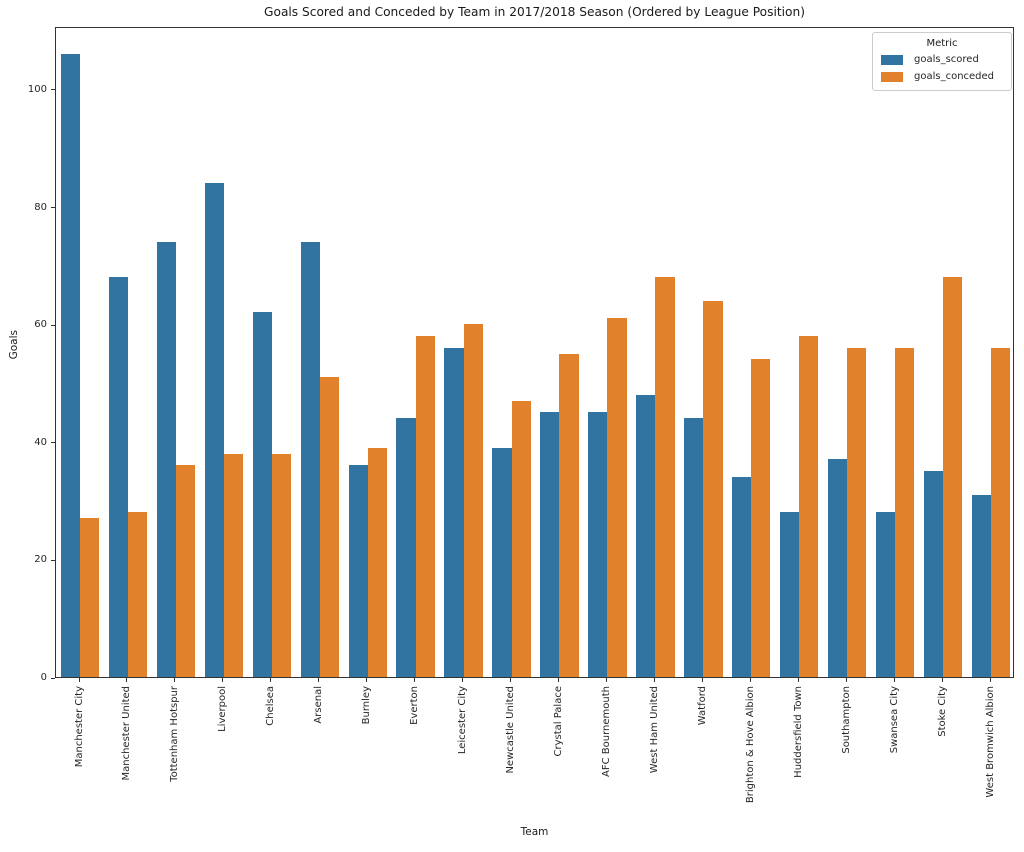 Image resolution: width=1024 pixels, height=852 pixels. What do you see at coordinates (463, 720) in the screenshot?
I see `x-tick-label: Leicester City` at bounding box center [463, 720].